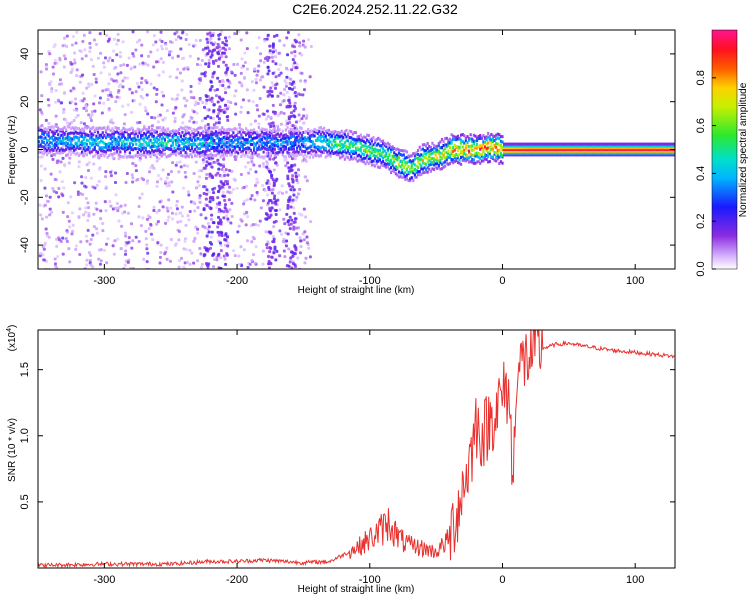 The width and height of the screenshot is (750, 600). What do you see at coordinates (375, 9) in the screenshot?
I see `figure-title: C2E6.2024.252.11.22.G32` at bounding box center [375, 9].